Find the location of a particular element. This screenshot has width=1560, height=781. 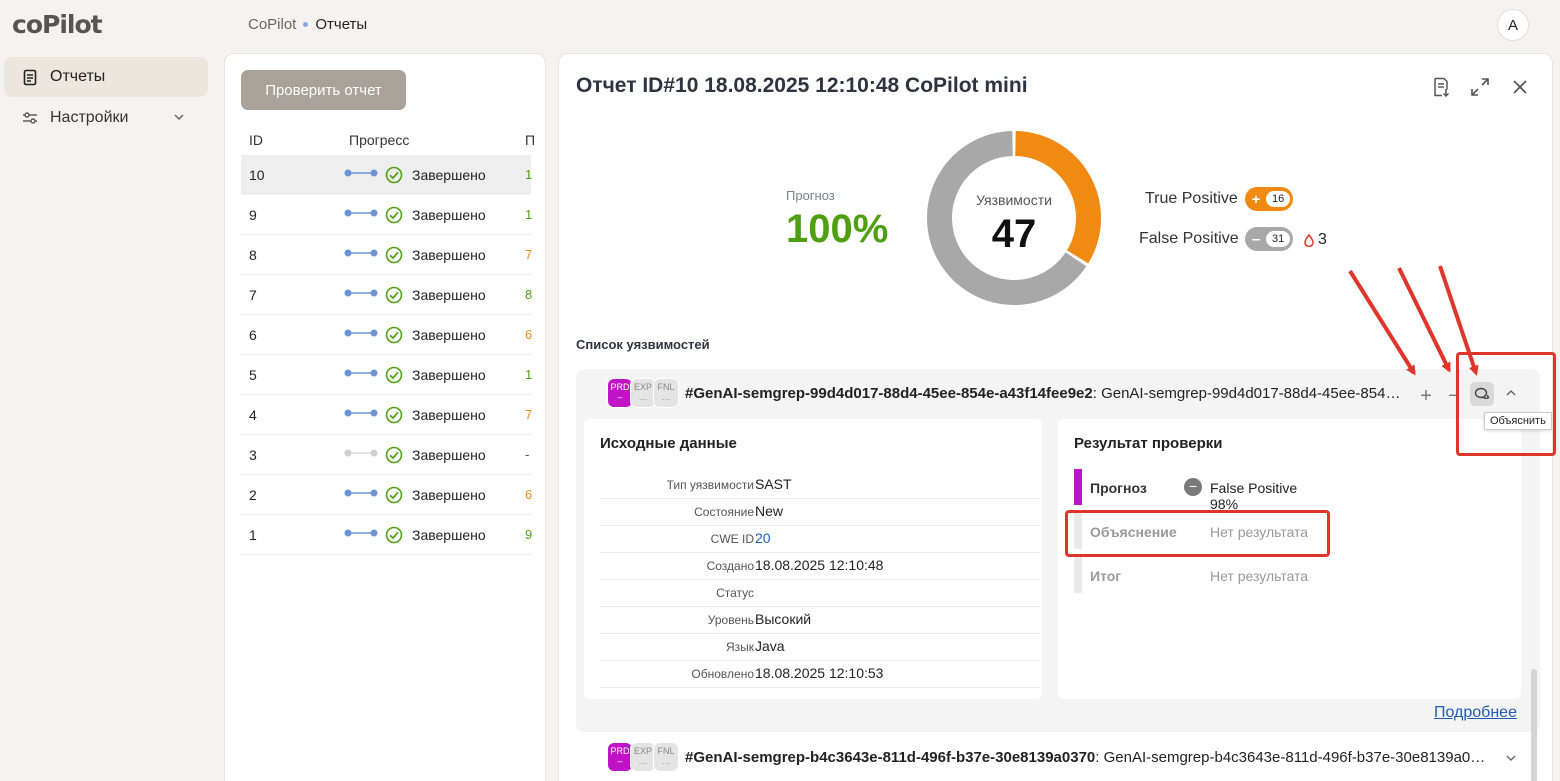

sidebar-item-settings: Настройки is located at coordinates (106, 118).